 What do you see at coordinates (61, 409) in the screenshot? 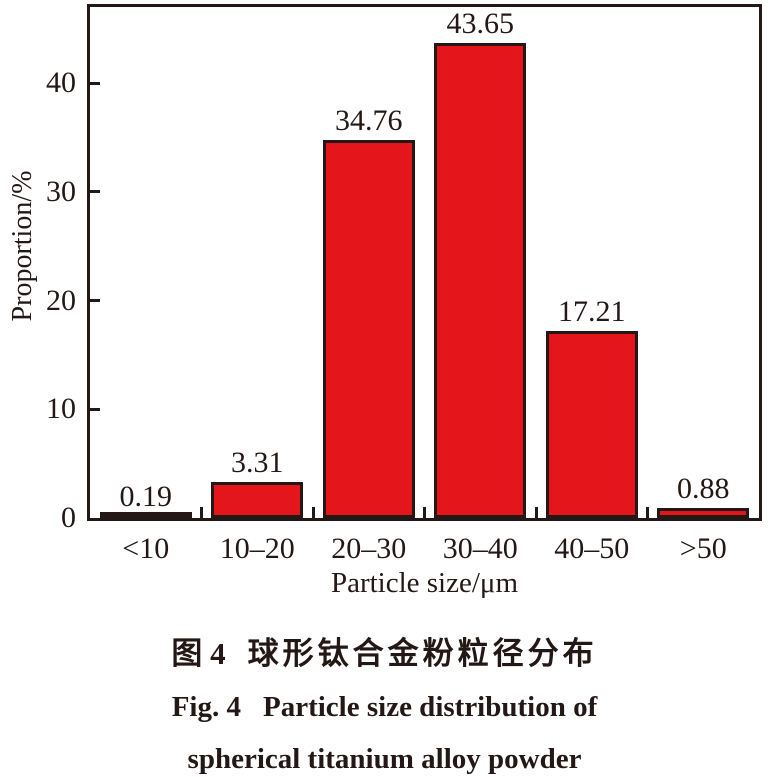
I see `y-tick-label-10: 10` at bounding box center [61, 409].